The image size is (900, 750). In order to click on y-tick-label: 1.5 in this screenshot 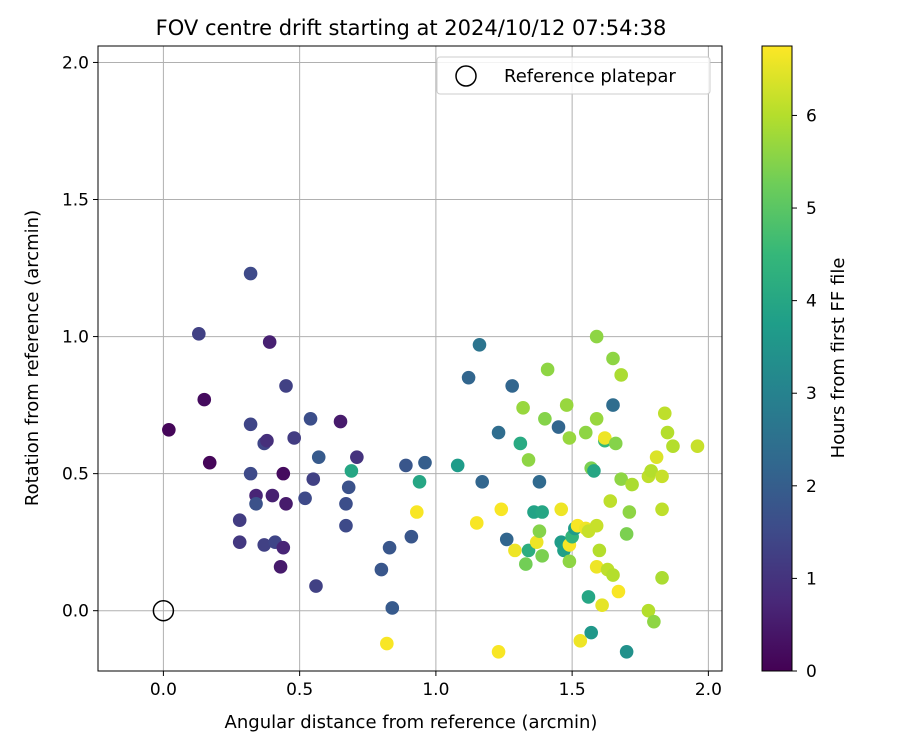, I will do `click(75, 201)`.